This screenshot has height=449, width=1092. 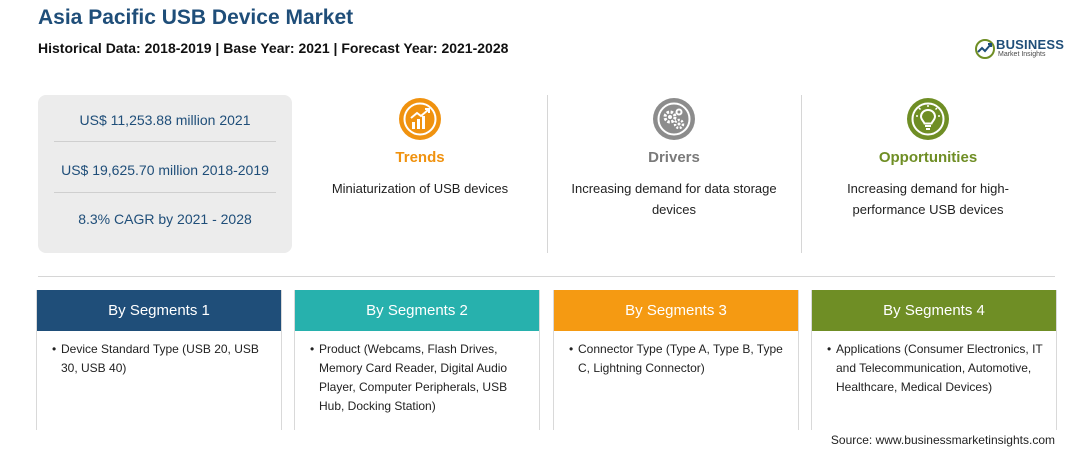 I want to click on stat-market-size-2021: US$ 11,253.88 million 2021, so click(x=165, y=120).